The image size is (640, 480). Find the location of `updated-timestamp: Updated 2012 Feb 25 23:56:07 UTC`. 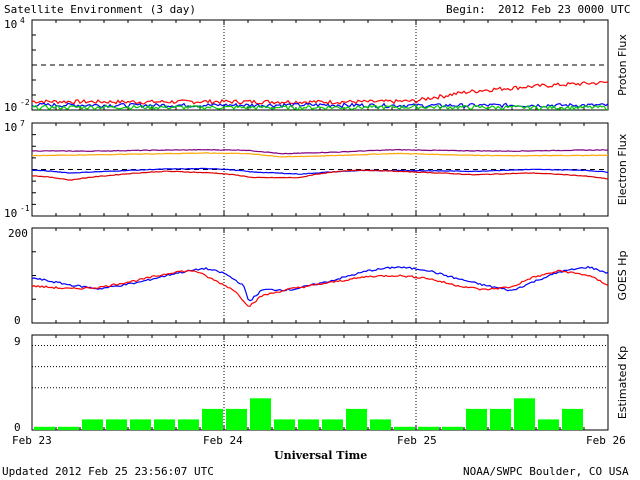

updated-timestamp: Updated 2012 Feb 25 23:56:07 UTC is located at coordinates (108, 471).